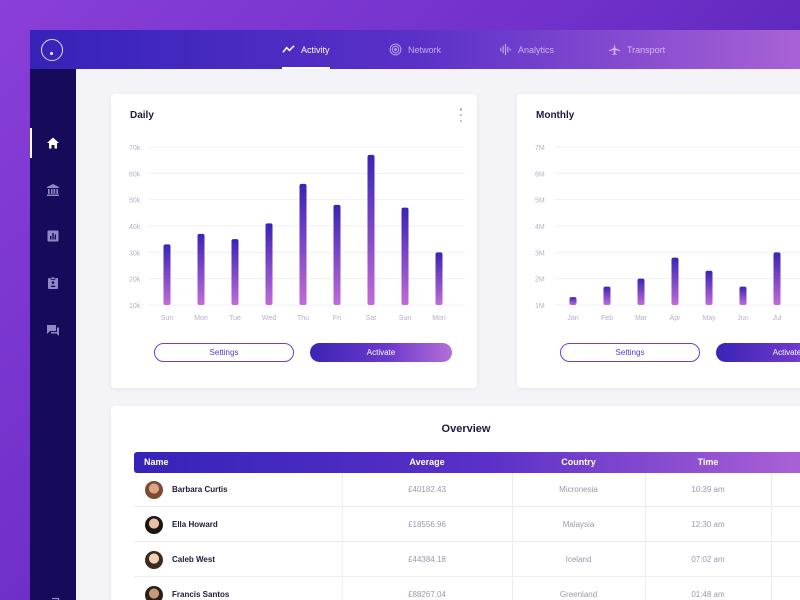 This screenshot has width=800, height=600. What do you see at coordinates (708, 489) in the screenshot?
I see `cell-time: 10:39 am` at bounding box center [708, 489].